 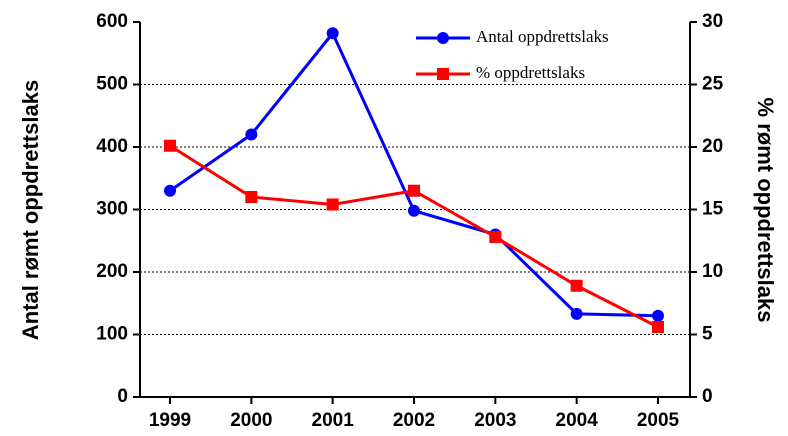 I want to click on x-tick-label: 1999, so click(x=170, y=420).